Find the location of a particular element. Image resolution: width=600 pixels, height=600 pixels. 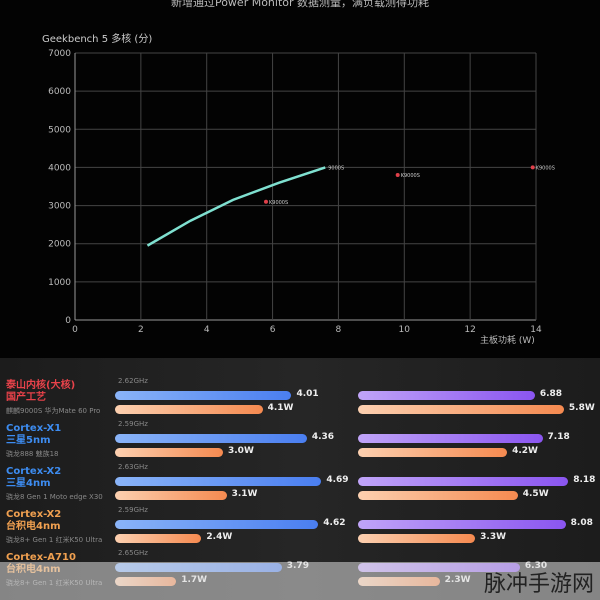

curve-label: 9000S is located at coordinates (336, 168).